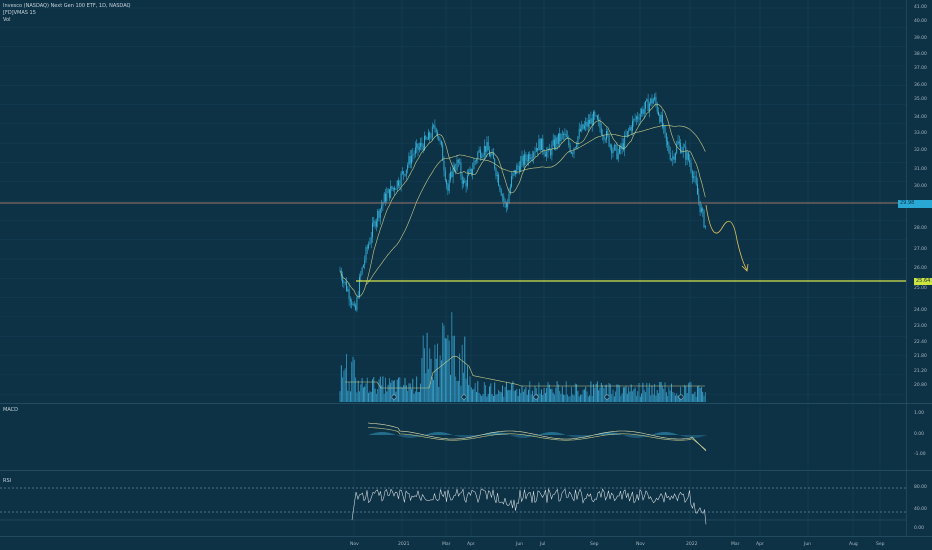 Image resolution: width=932 pixels, height=550 pixels. I want to click on current-price-tag: 29.98, so click(915, 204).